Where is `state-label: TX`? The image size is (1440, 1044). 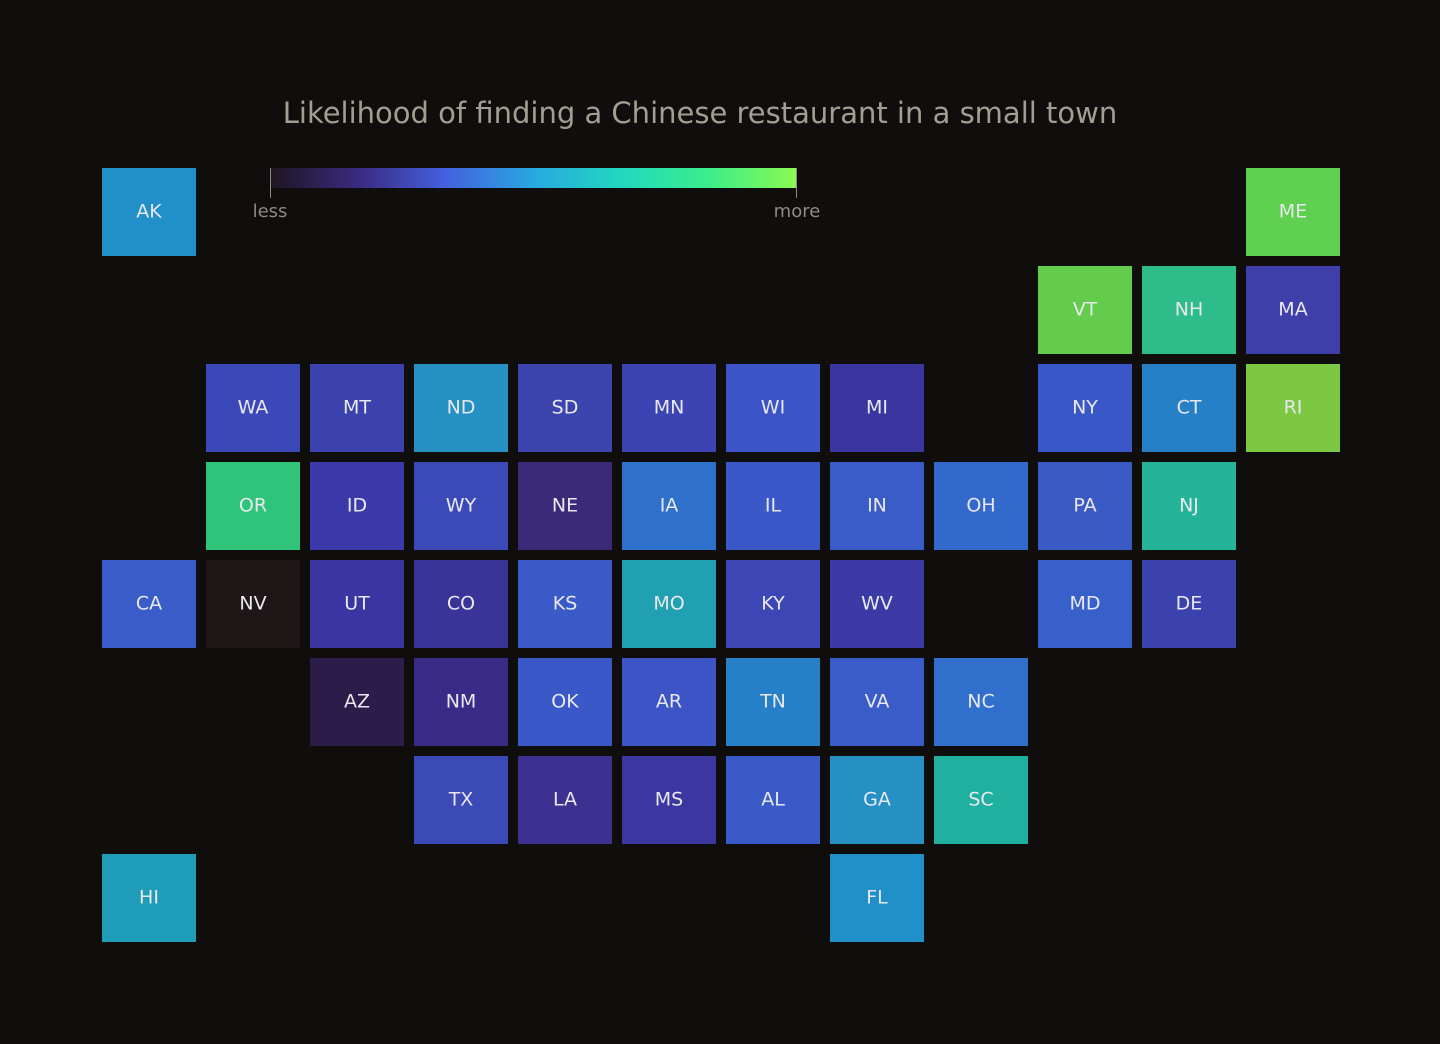
state-label: TX is located at coordinates (461, 800).